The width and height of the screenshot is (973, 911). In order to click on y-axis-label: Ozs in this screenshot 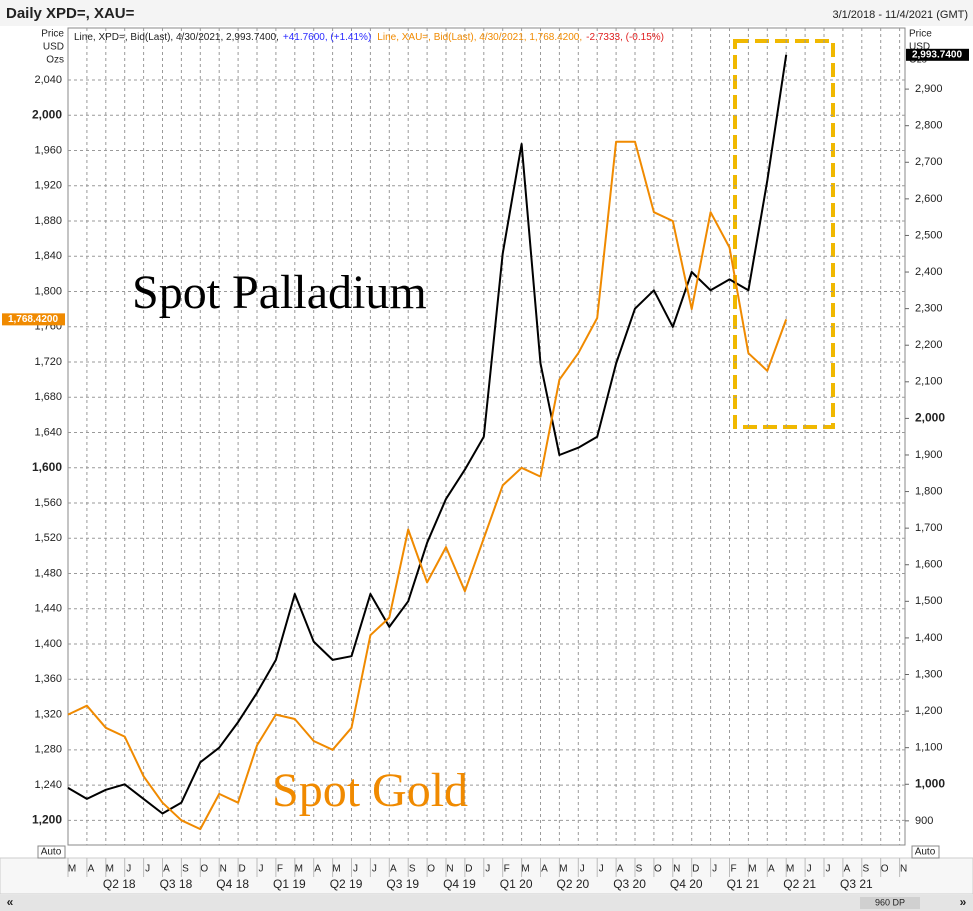, I will do `click(55, 60)`.